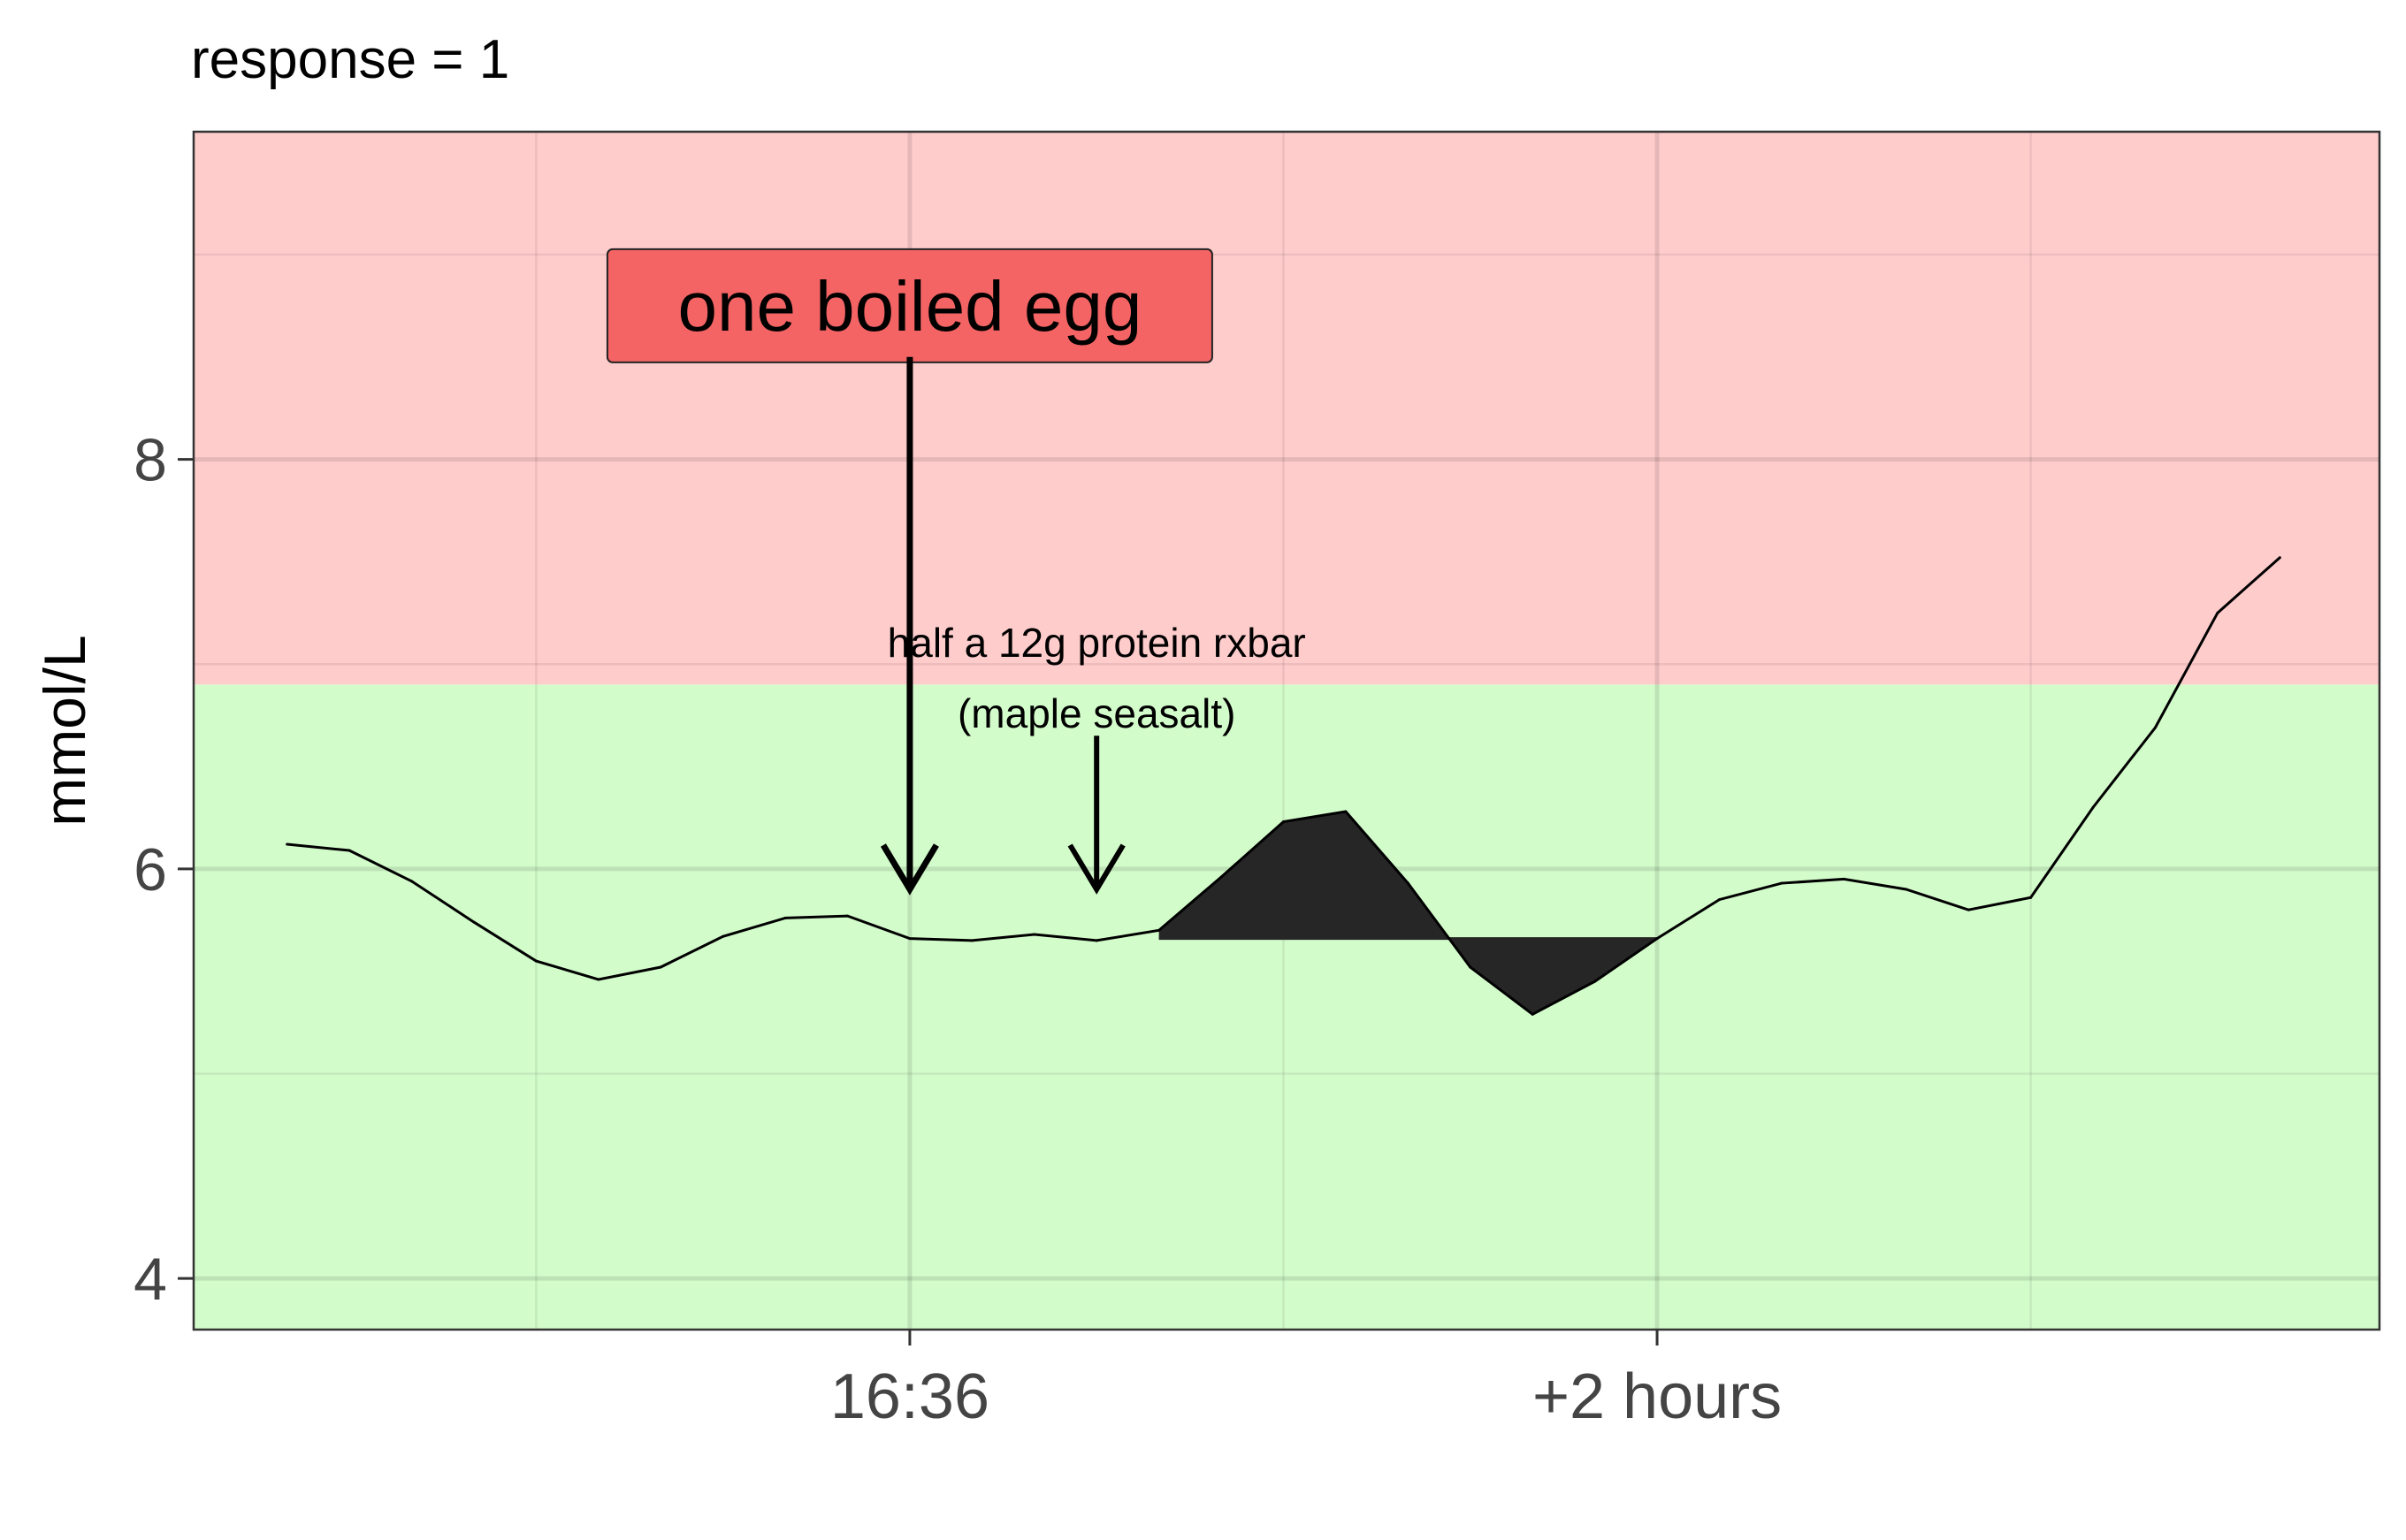  What do you see at coordinates (909, 307) in the screenshot?
I see `annotation-label-egg: one boiled egg` at bounding box center [909, 307].